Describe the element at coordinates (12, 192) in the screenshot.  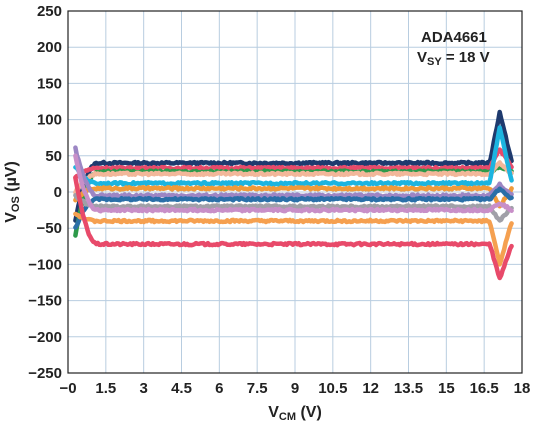
I see `y-axis-label: VOS (µV)` at that location.